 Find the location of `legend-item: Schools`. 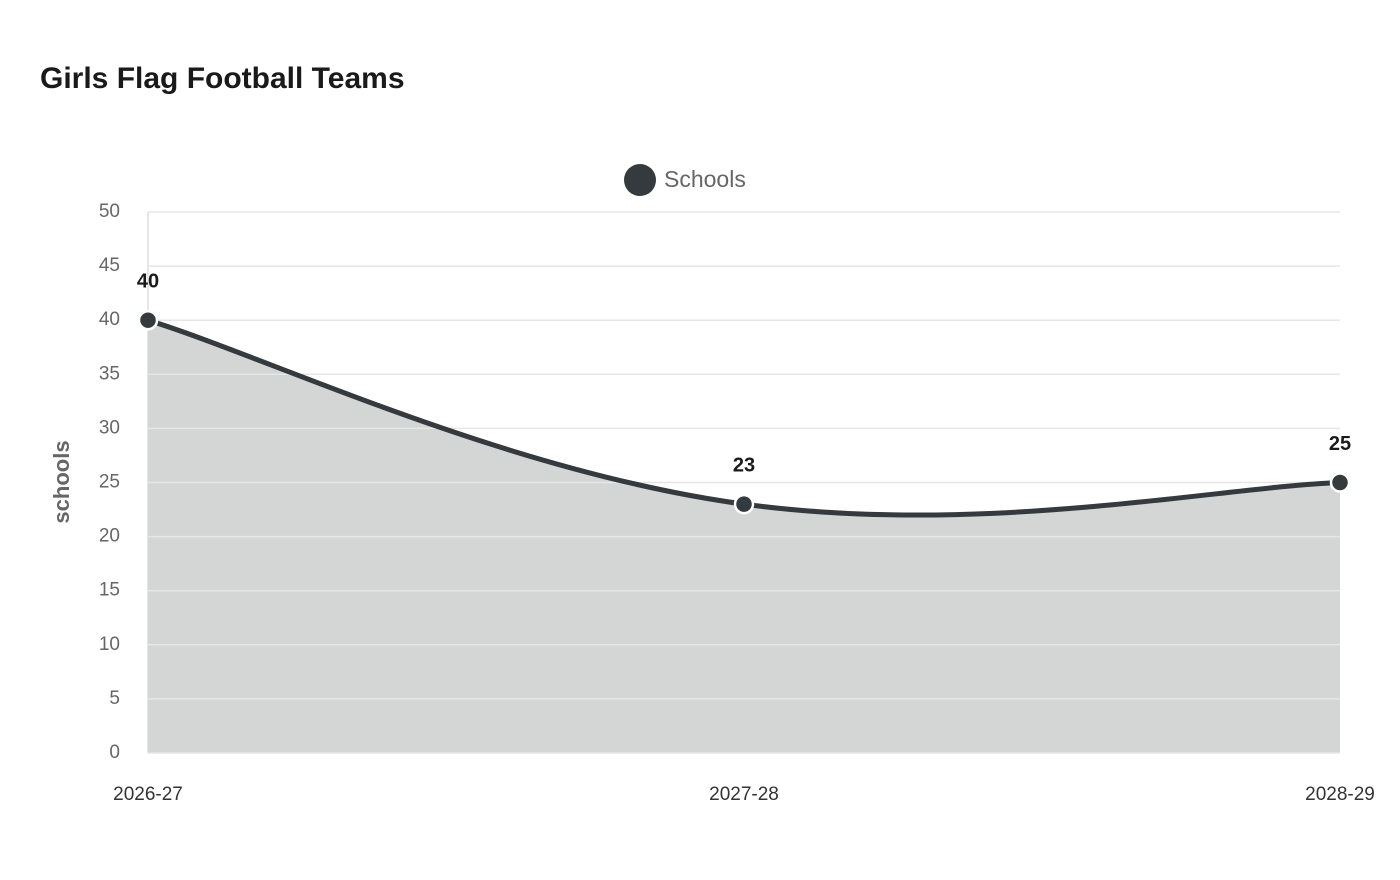

legend-item: Schools is located at coordinates (685, 180).